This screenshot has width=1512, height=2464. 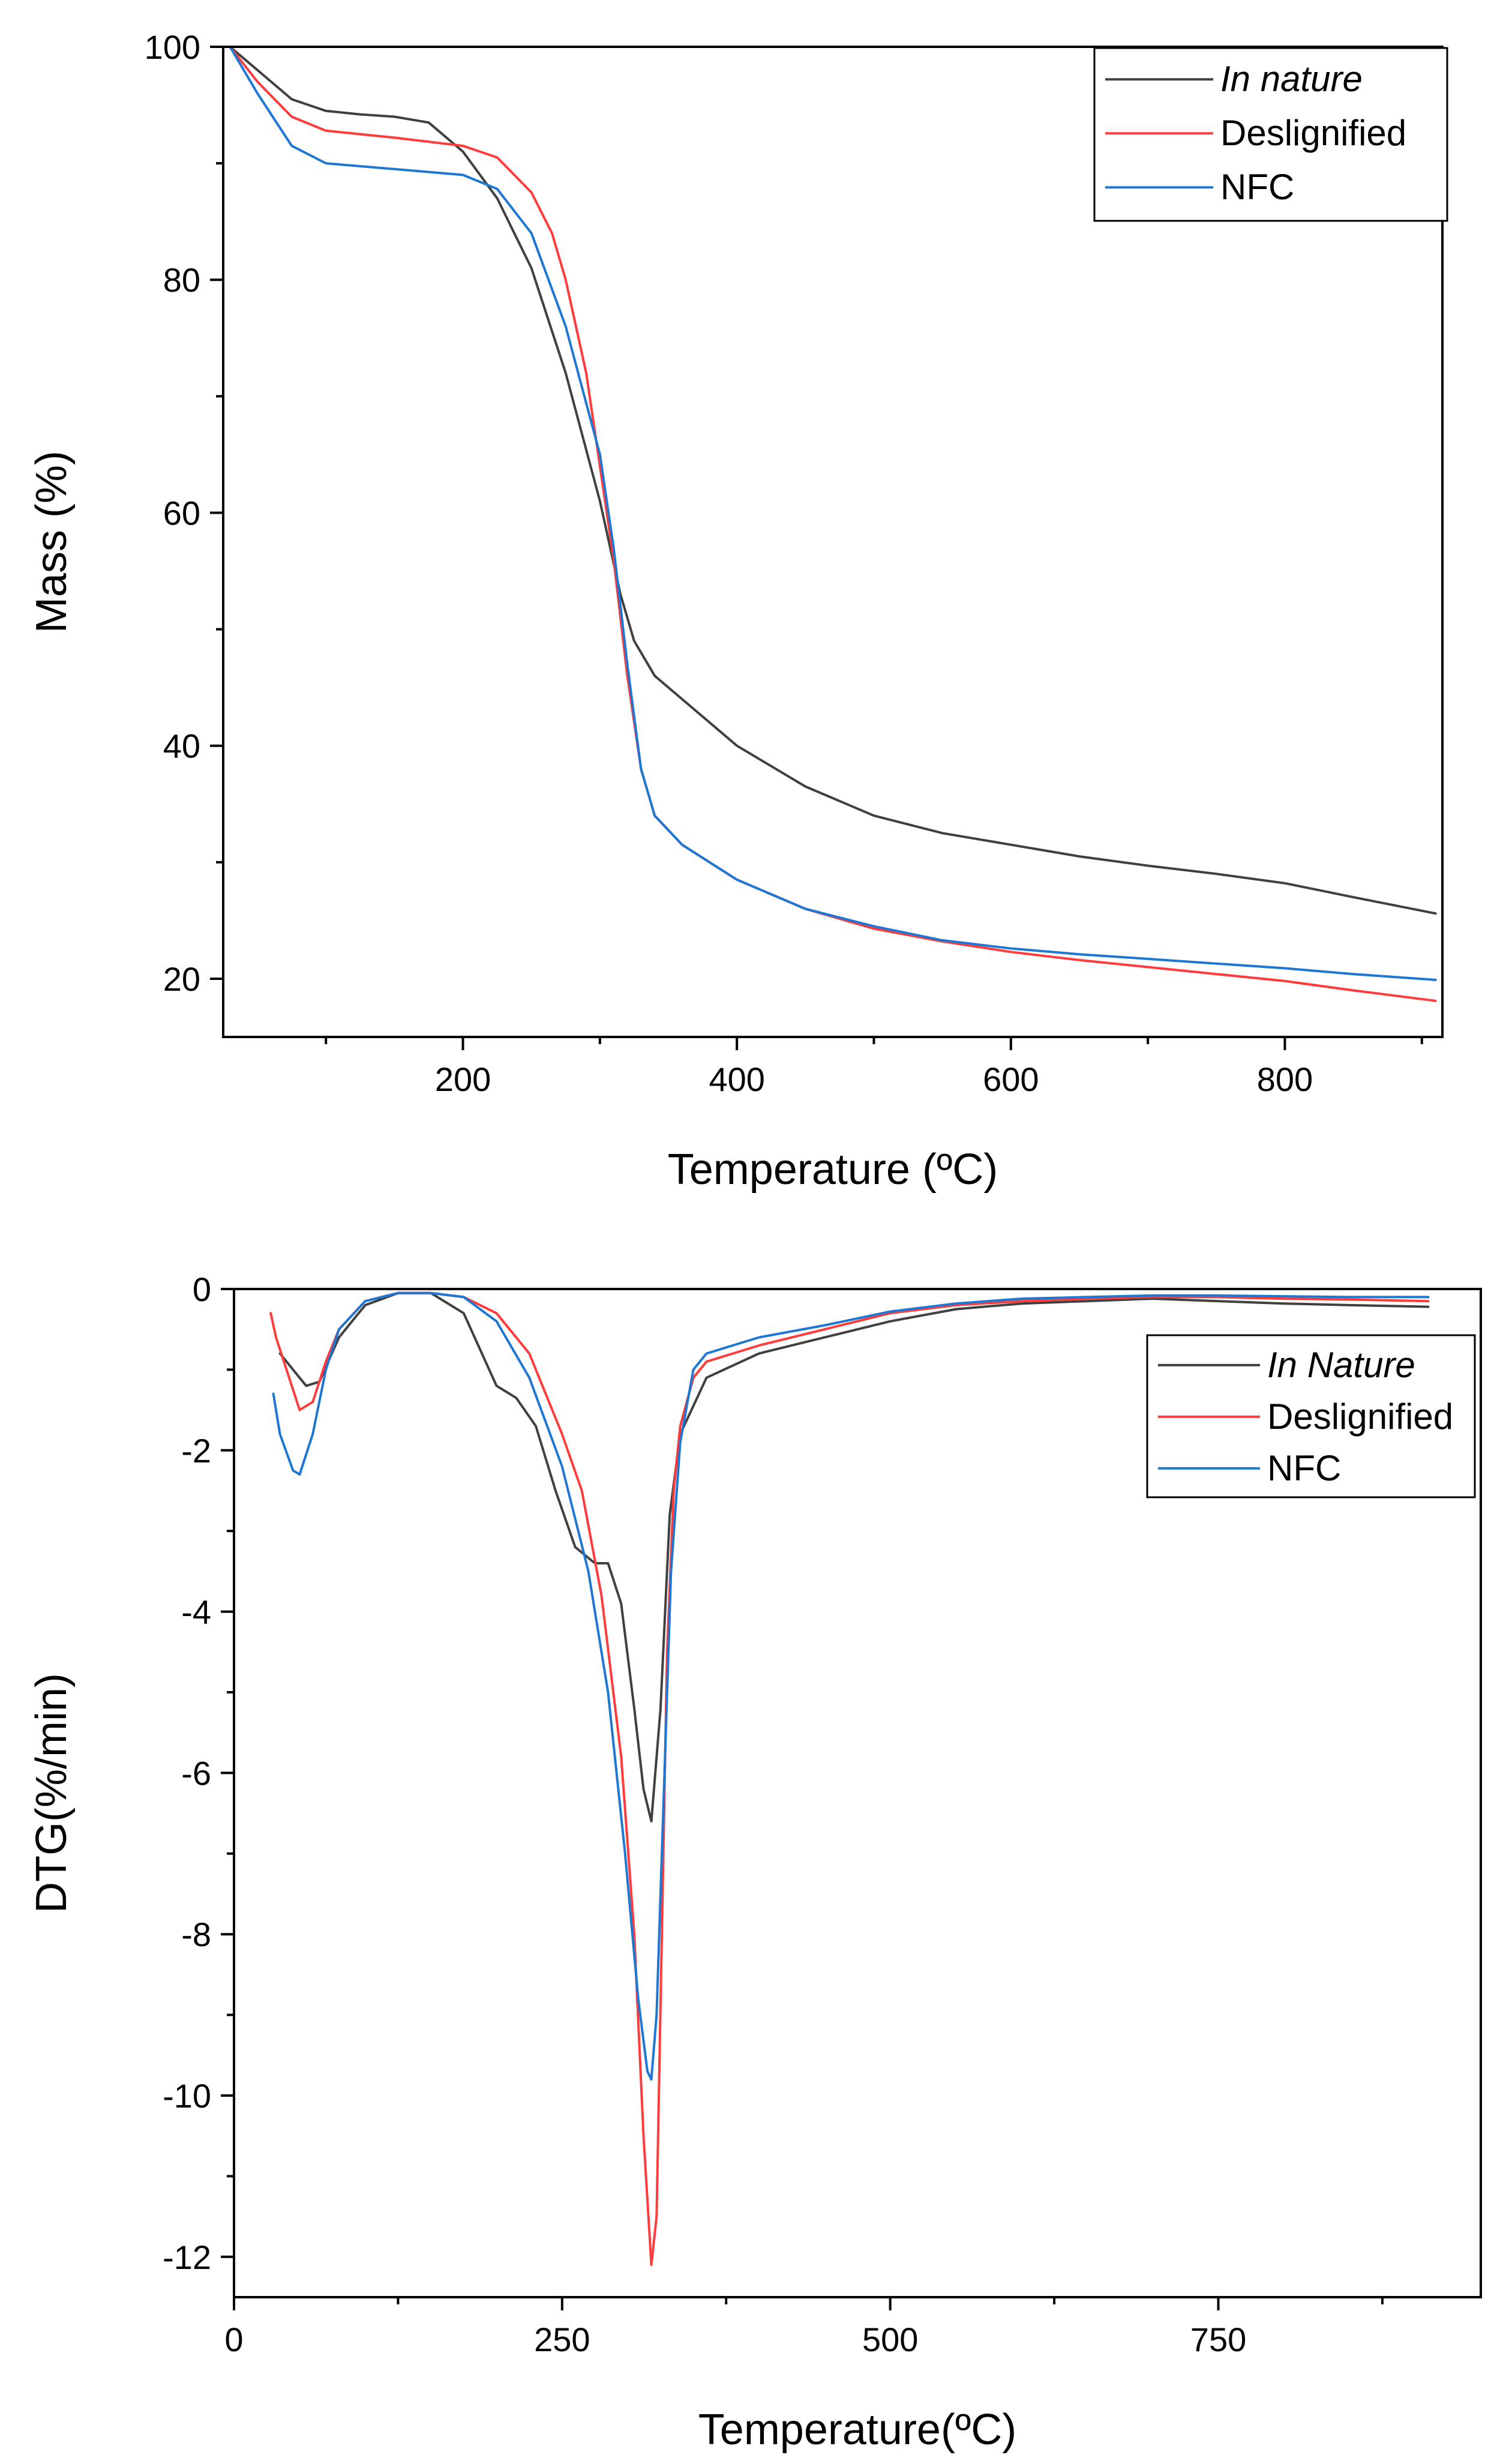 I want to click on dtg-y-tick-label: -12, so click(x=187, y=2257).